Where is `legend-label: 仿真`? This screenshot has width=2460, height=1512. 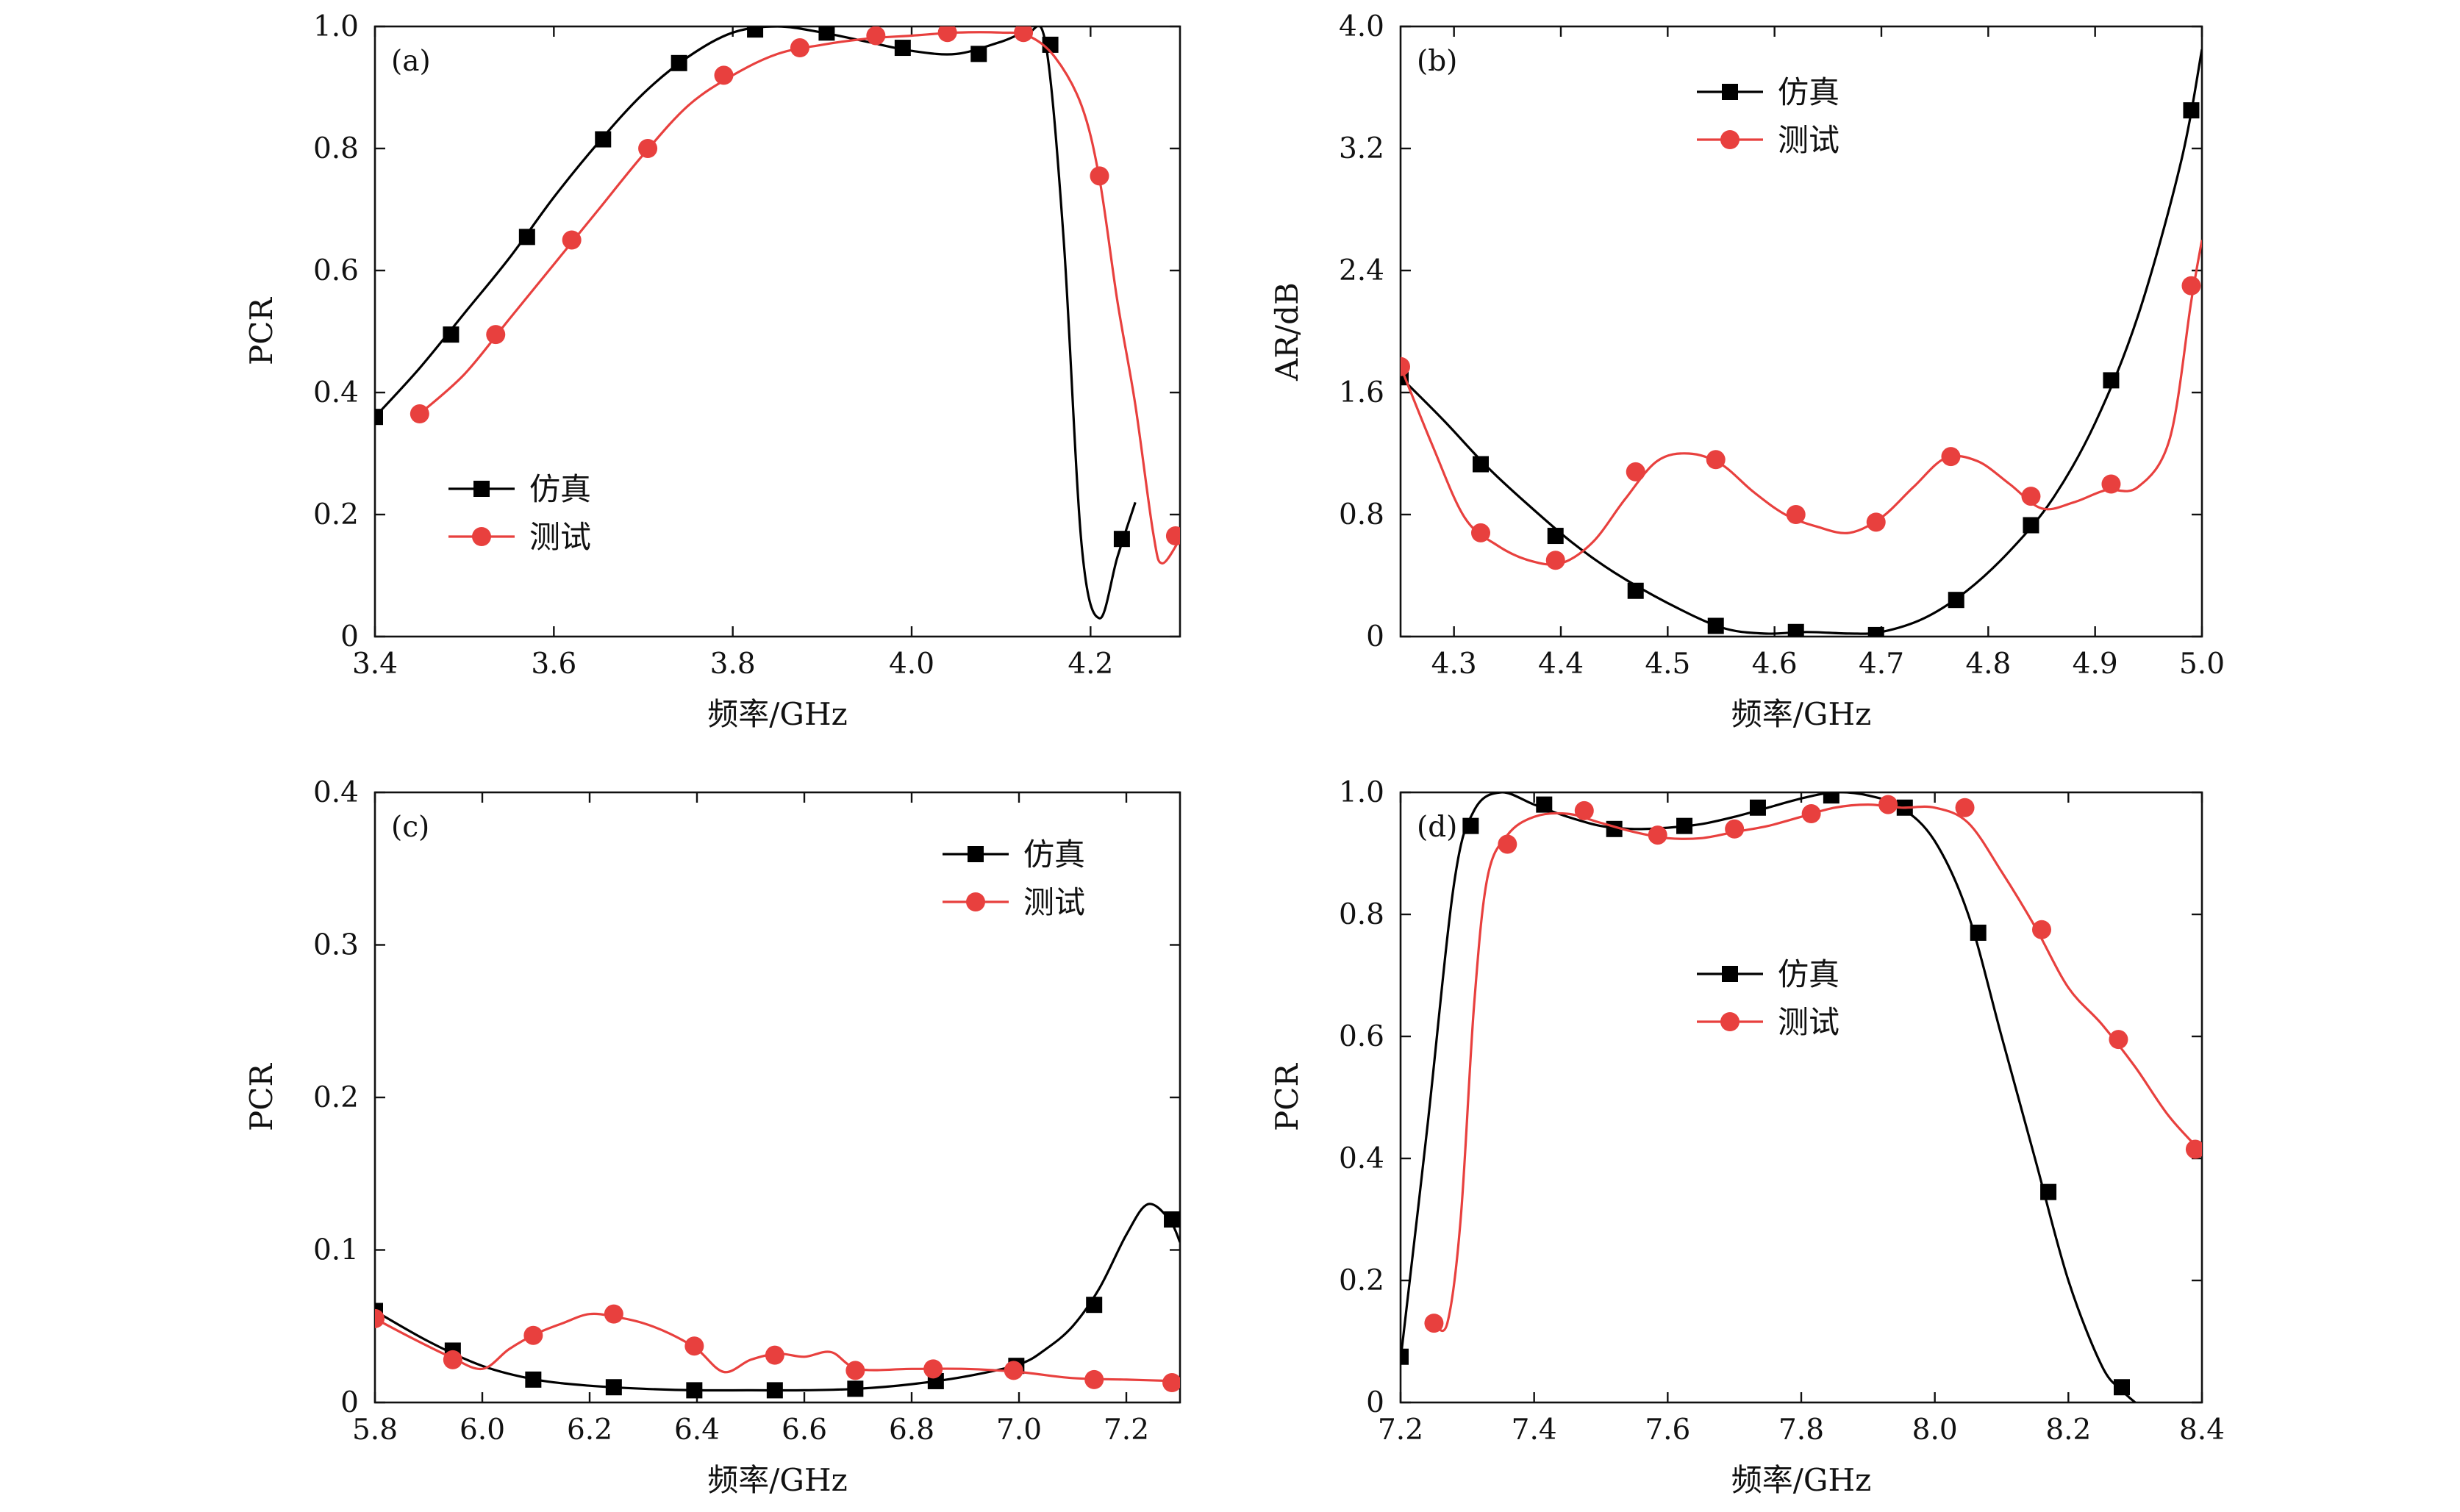
legend-label: 仿真 is located at coordinates (1054, 854).